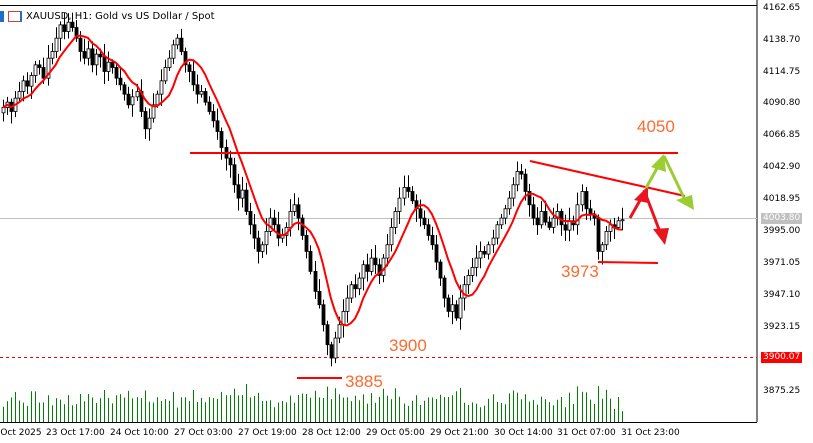  Describe the element at coordinates (782, 218) in the screenshot. I see `current-price-badge: 4003.80` at that location.